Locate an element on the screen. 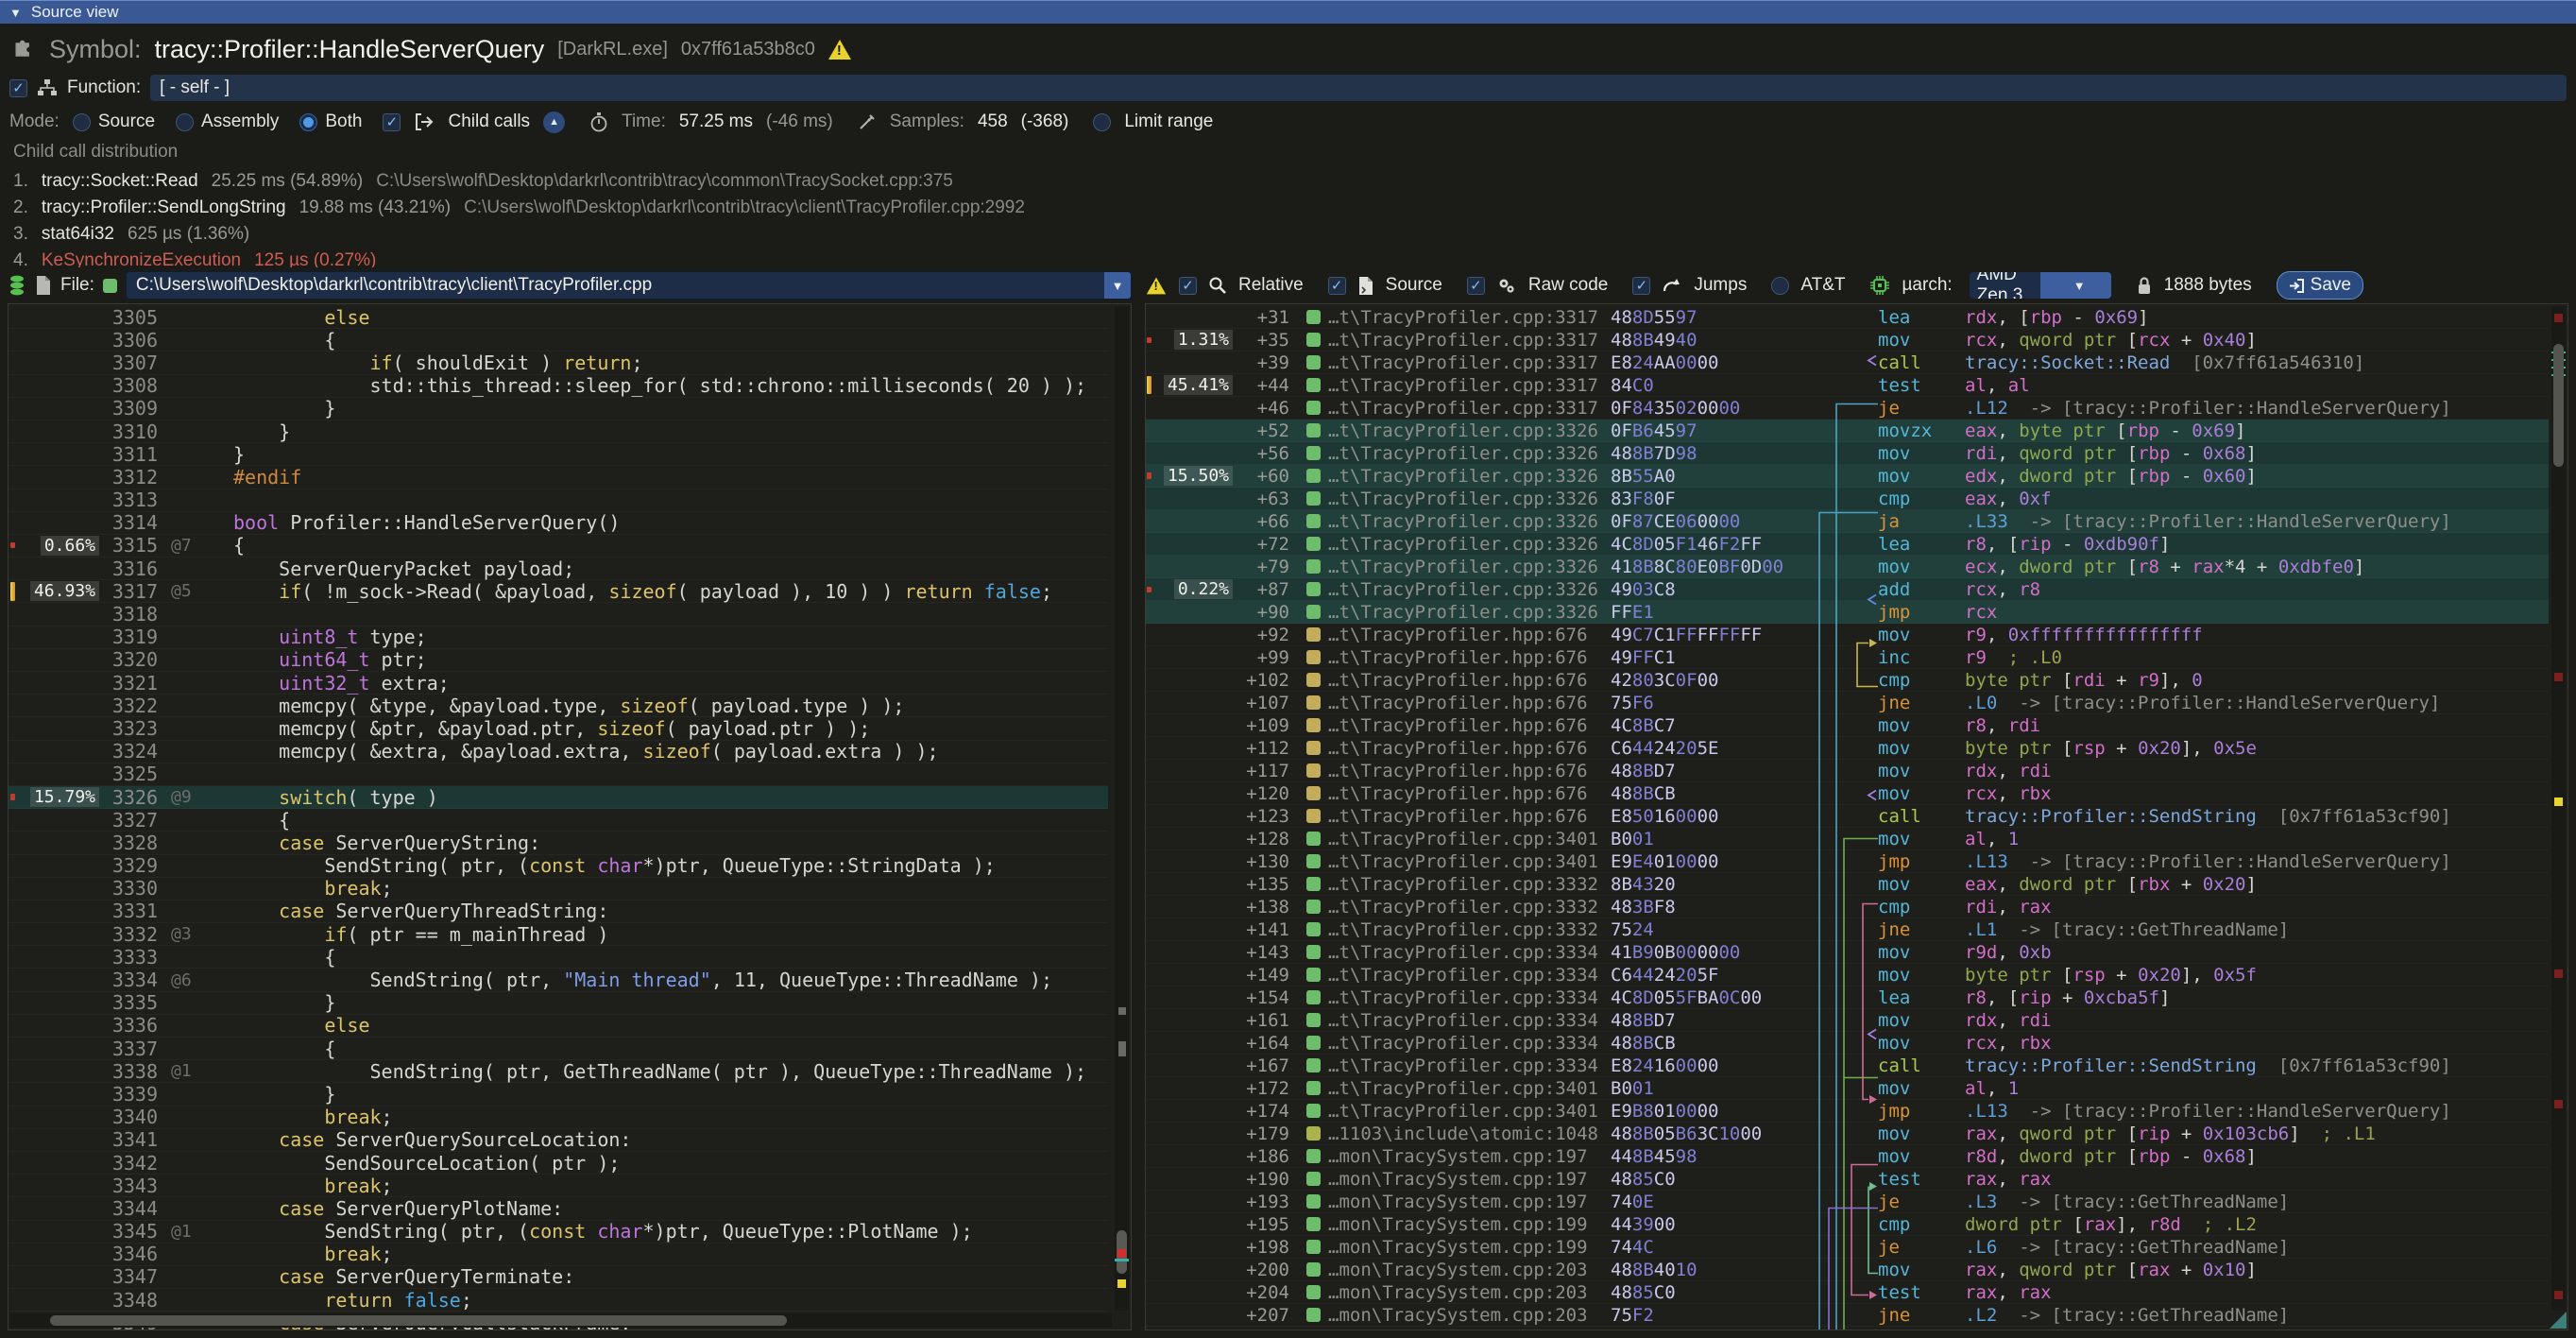  source-line-row: 3306 { is located at coordinates (558, 340).